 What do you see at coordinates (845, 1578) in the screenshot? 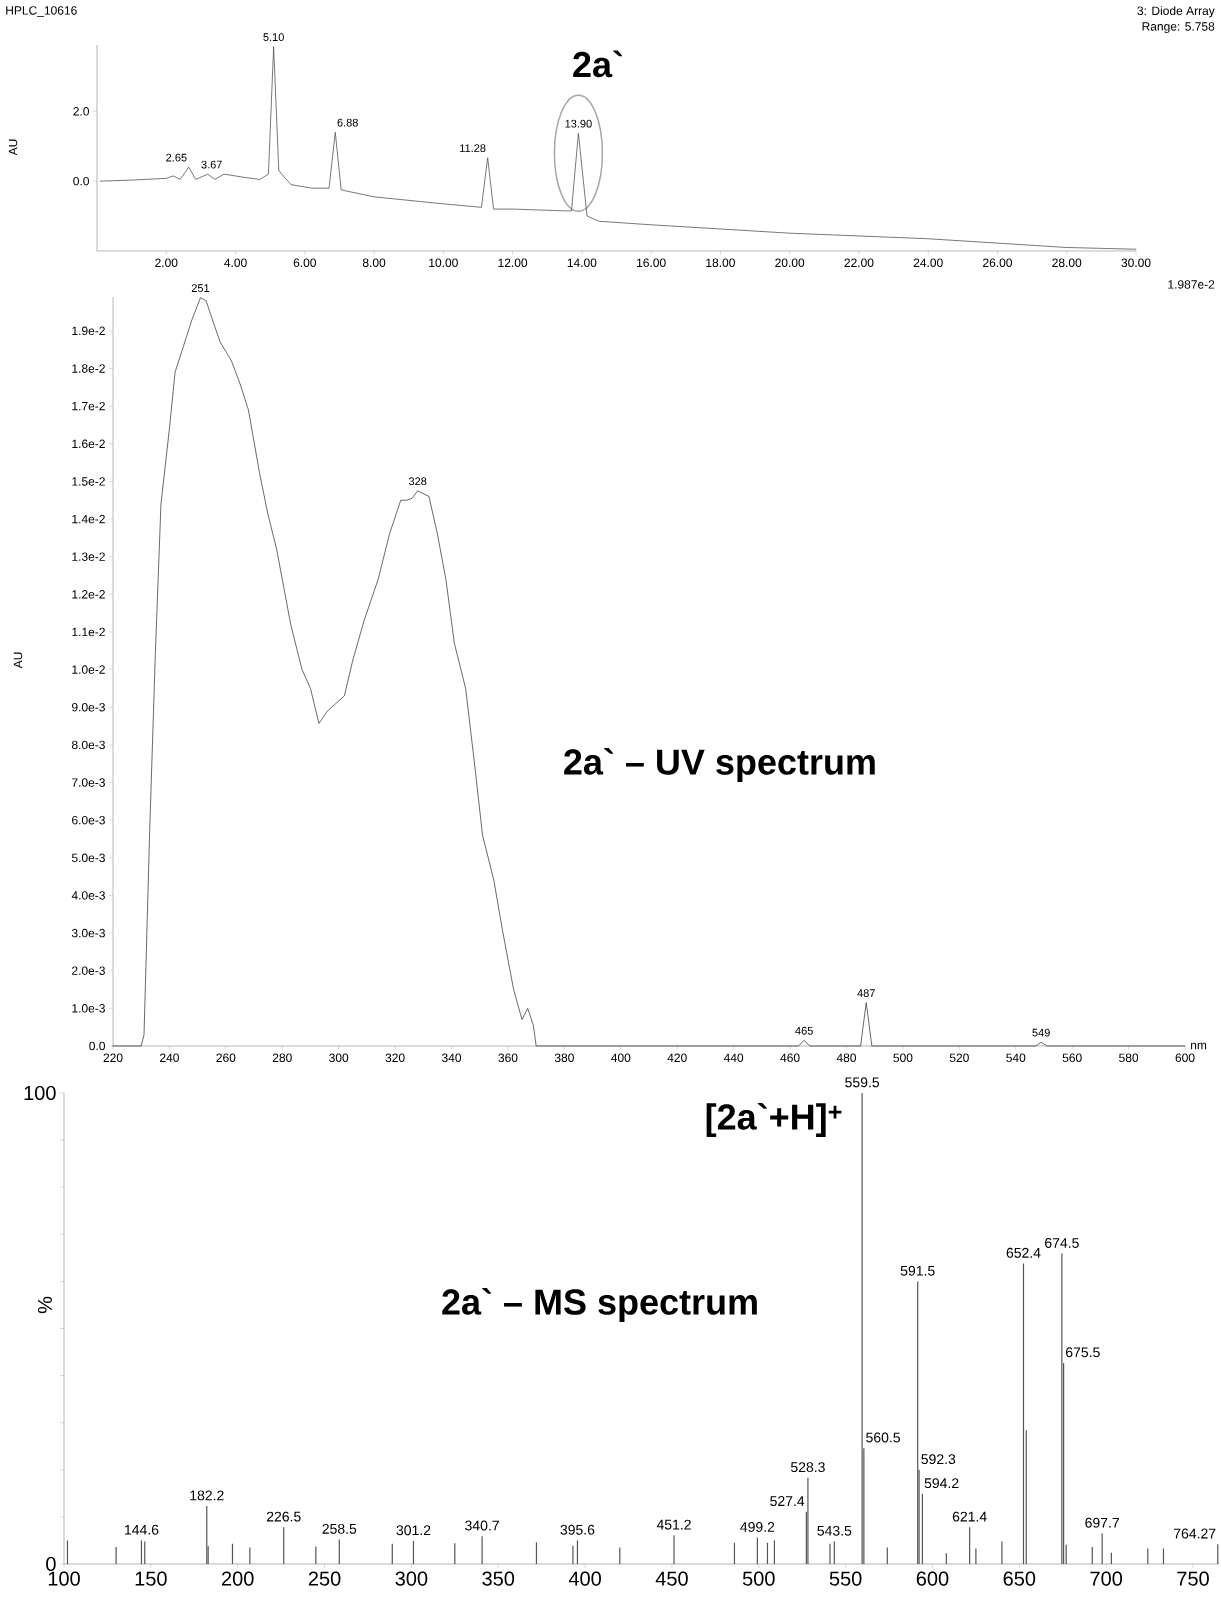
I see `x-tick-label: 550` at bounding box center [845, 1578].